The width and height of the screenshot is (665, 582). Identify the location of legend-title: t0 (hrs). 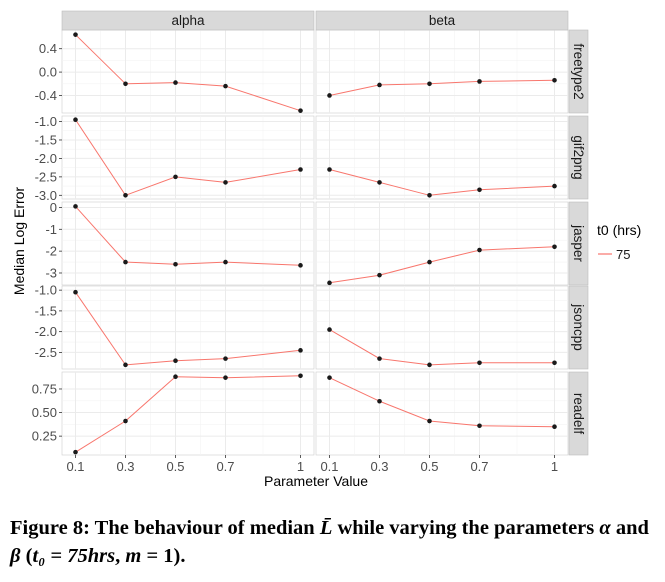
(619, 230).